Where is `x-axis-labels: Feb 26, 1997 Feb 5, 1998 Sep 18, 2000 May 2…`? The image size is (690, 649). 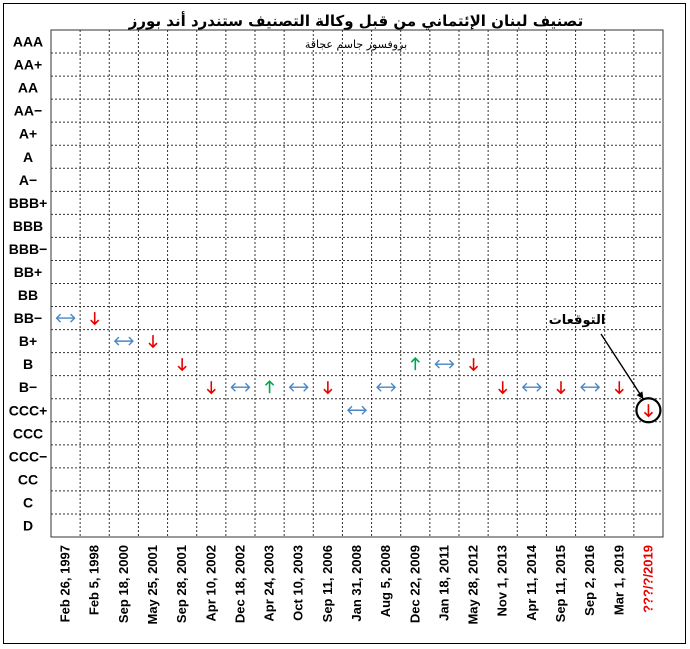 x-axis-labels: Feb 26, 1997 Feb 5, 1998 Sep 18, 2000 May 2… is located at coordinates (357, 584).